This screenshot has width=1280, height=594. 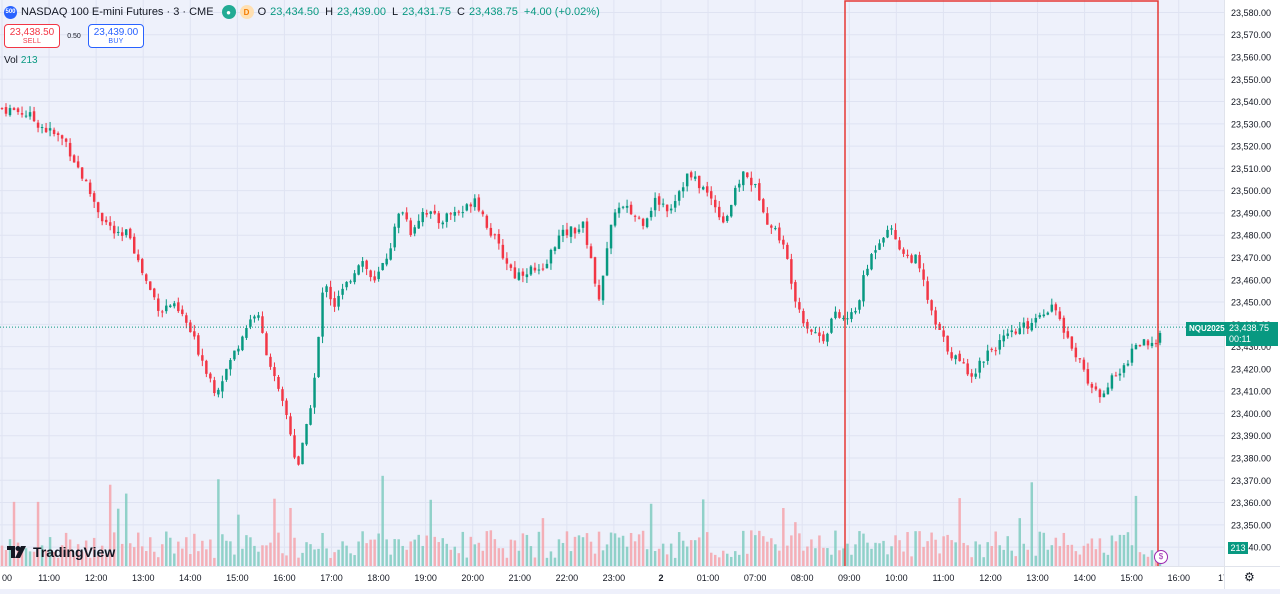 What do you see at coordinates (567, 578) in the screenshot?
I see `time-tick-label: 22:00` at bounding box center [567, 578].